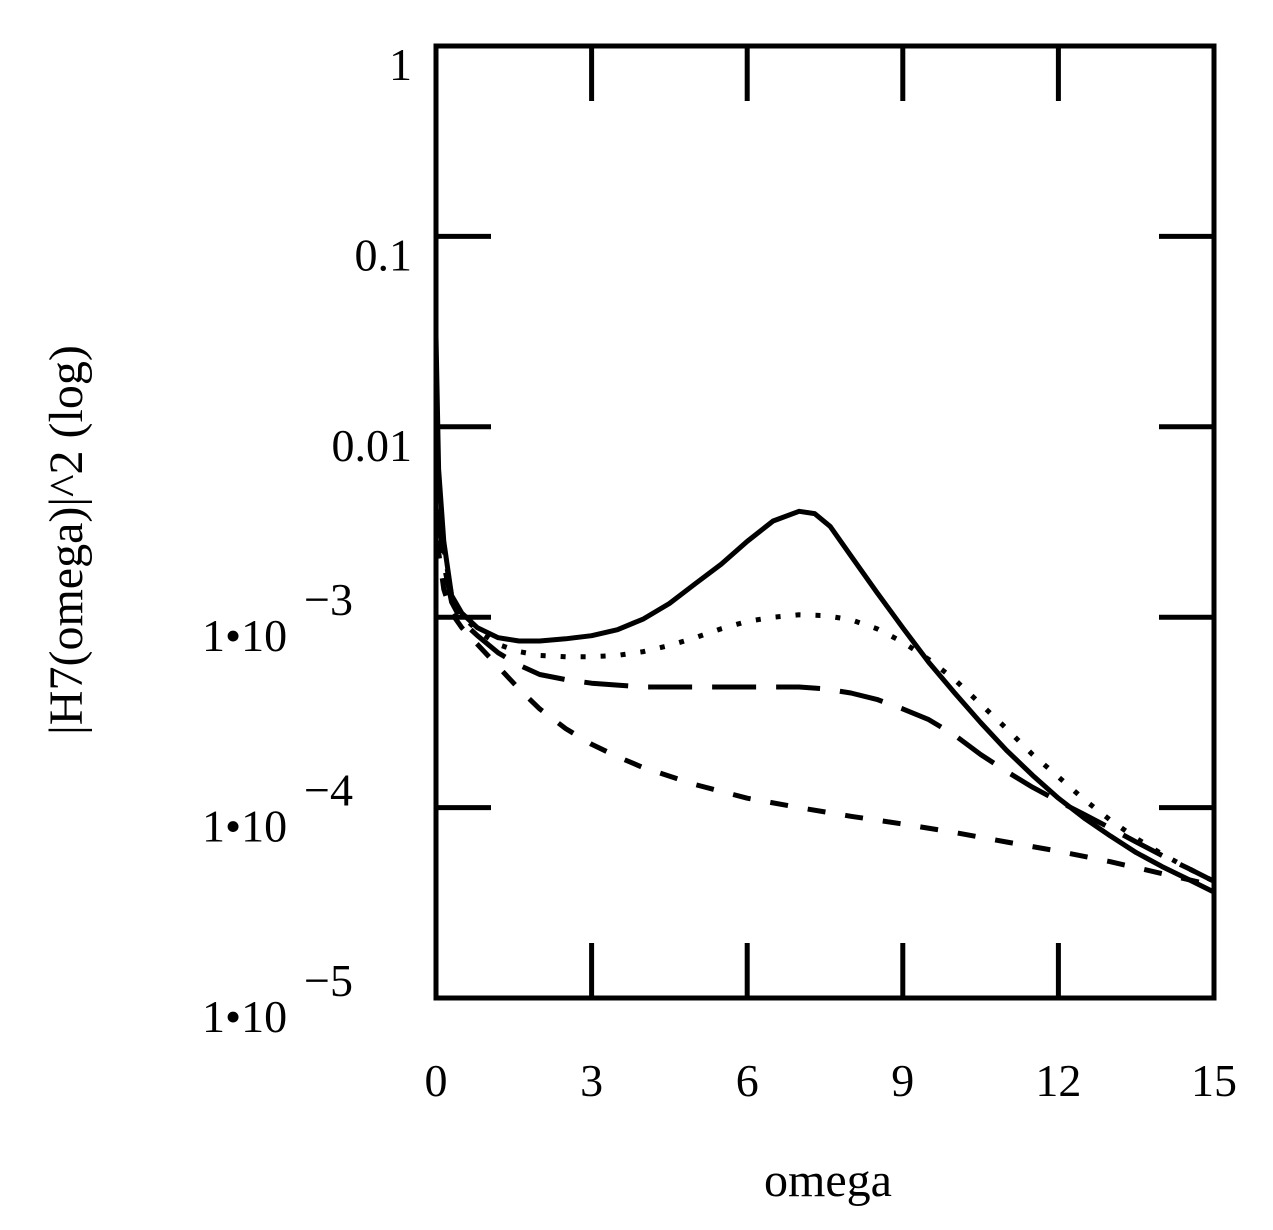 This screenshot has width=1273, height=1230. Describe the element at coordinates (831, 1080) in the screenshot. I see `x-tick-labels: 0 3 6 9 12 15` at that location.